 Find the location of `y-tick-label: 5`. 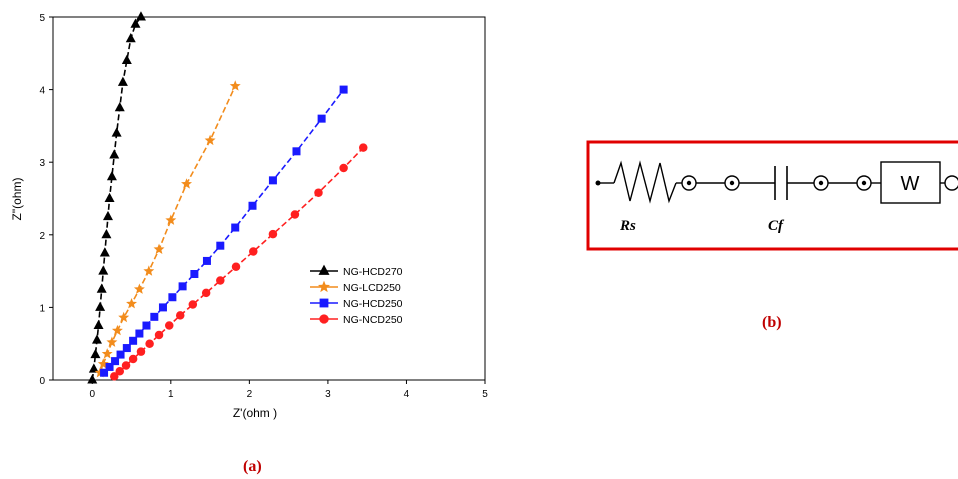

y-tick-label: 5 is located at coordinates (42, 18).